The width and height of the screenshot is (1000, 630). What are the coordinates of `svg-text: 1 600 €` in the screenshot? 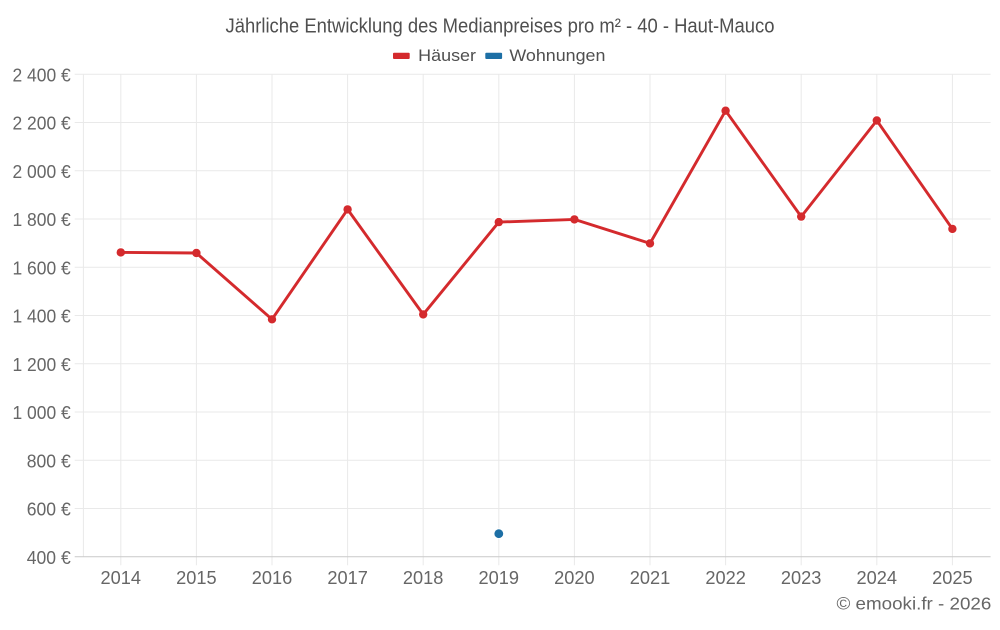 It's located at (42, 268).